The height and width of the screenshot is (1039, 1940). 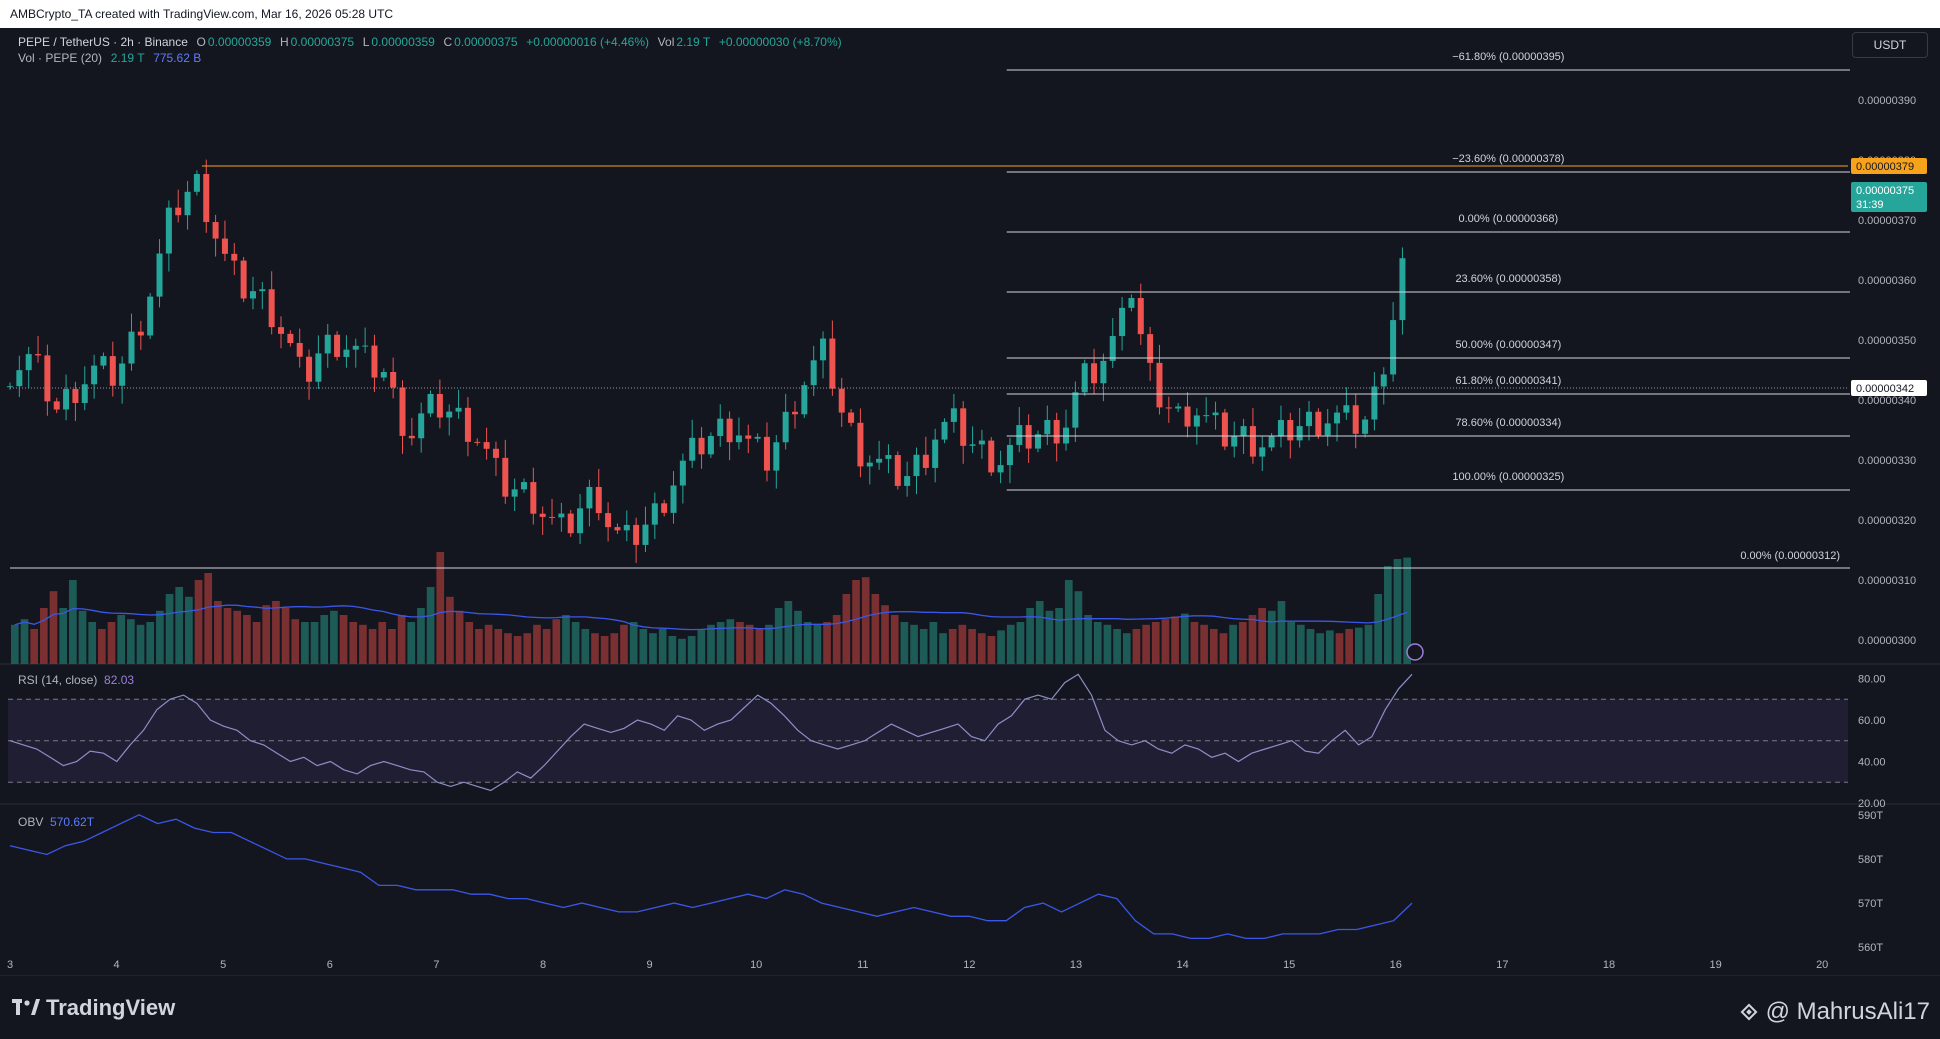 What do you see at coordinates (1887, 221) in the screenshot?
I see `price-axis-tick: 0.00000370` at bounding box center [1887, 221].